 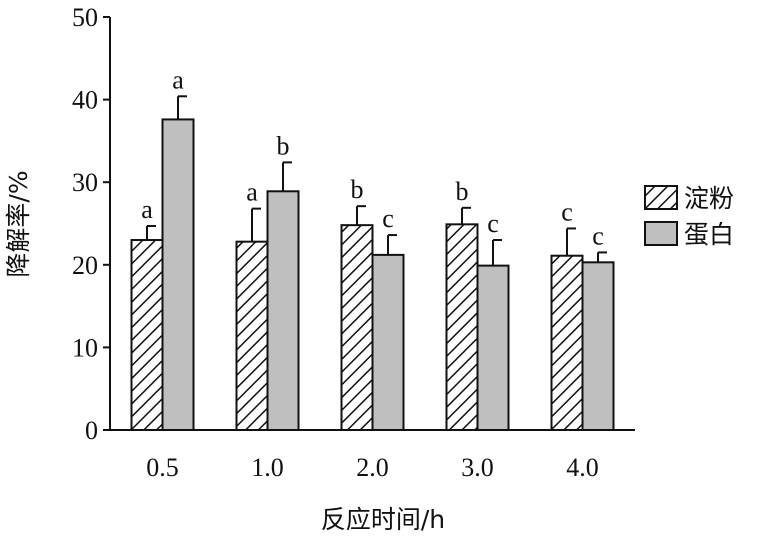 I want to click on x-tick-label-3: 3.0, so click(x=477, y=467).